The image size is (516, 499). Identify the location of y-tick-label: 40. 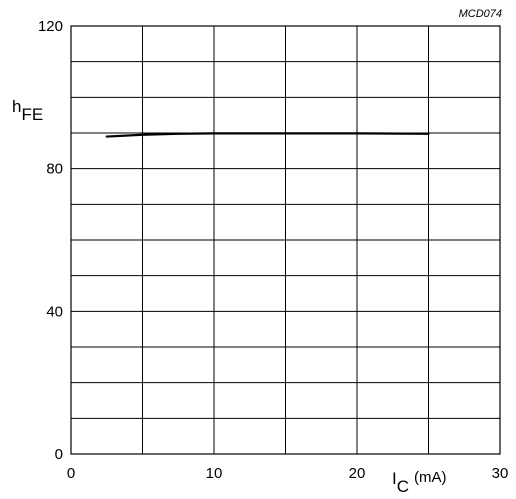
(54, 311).